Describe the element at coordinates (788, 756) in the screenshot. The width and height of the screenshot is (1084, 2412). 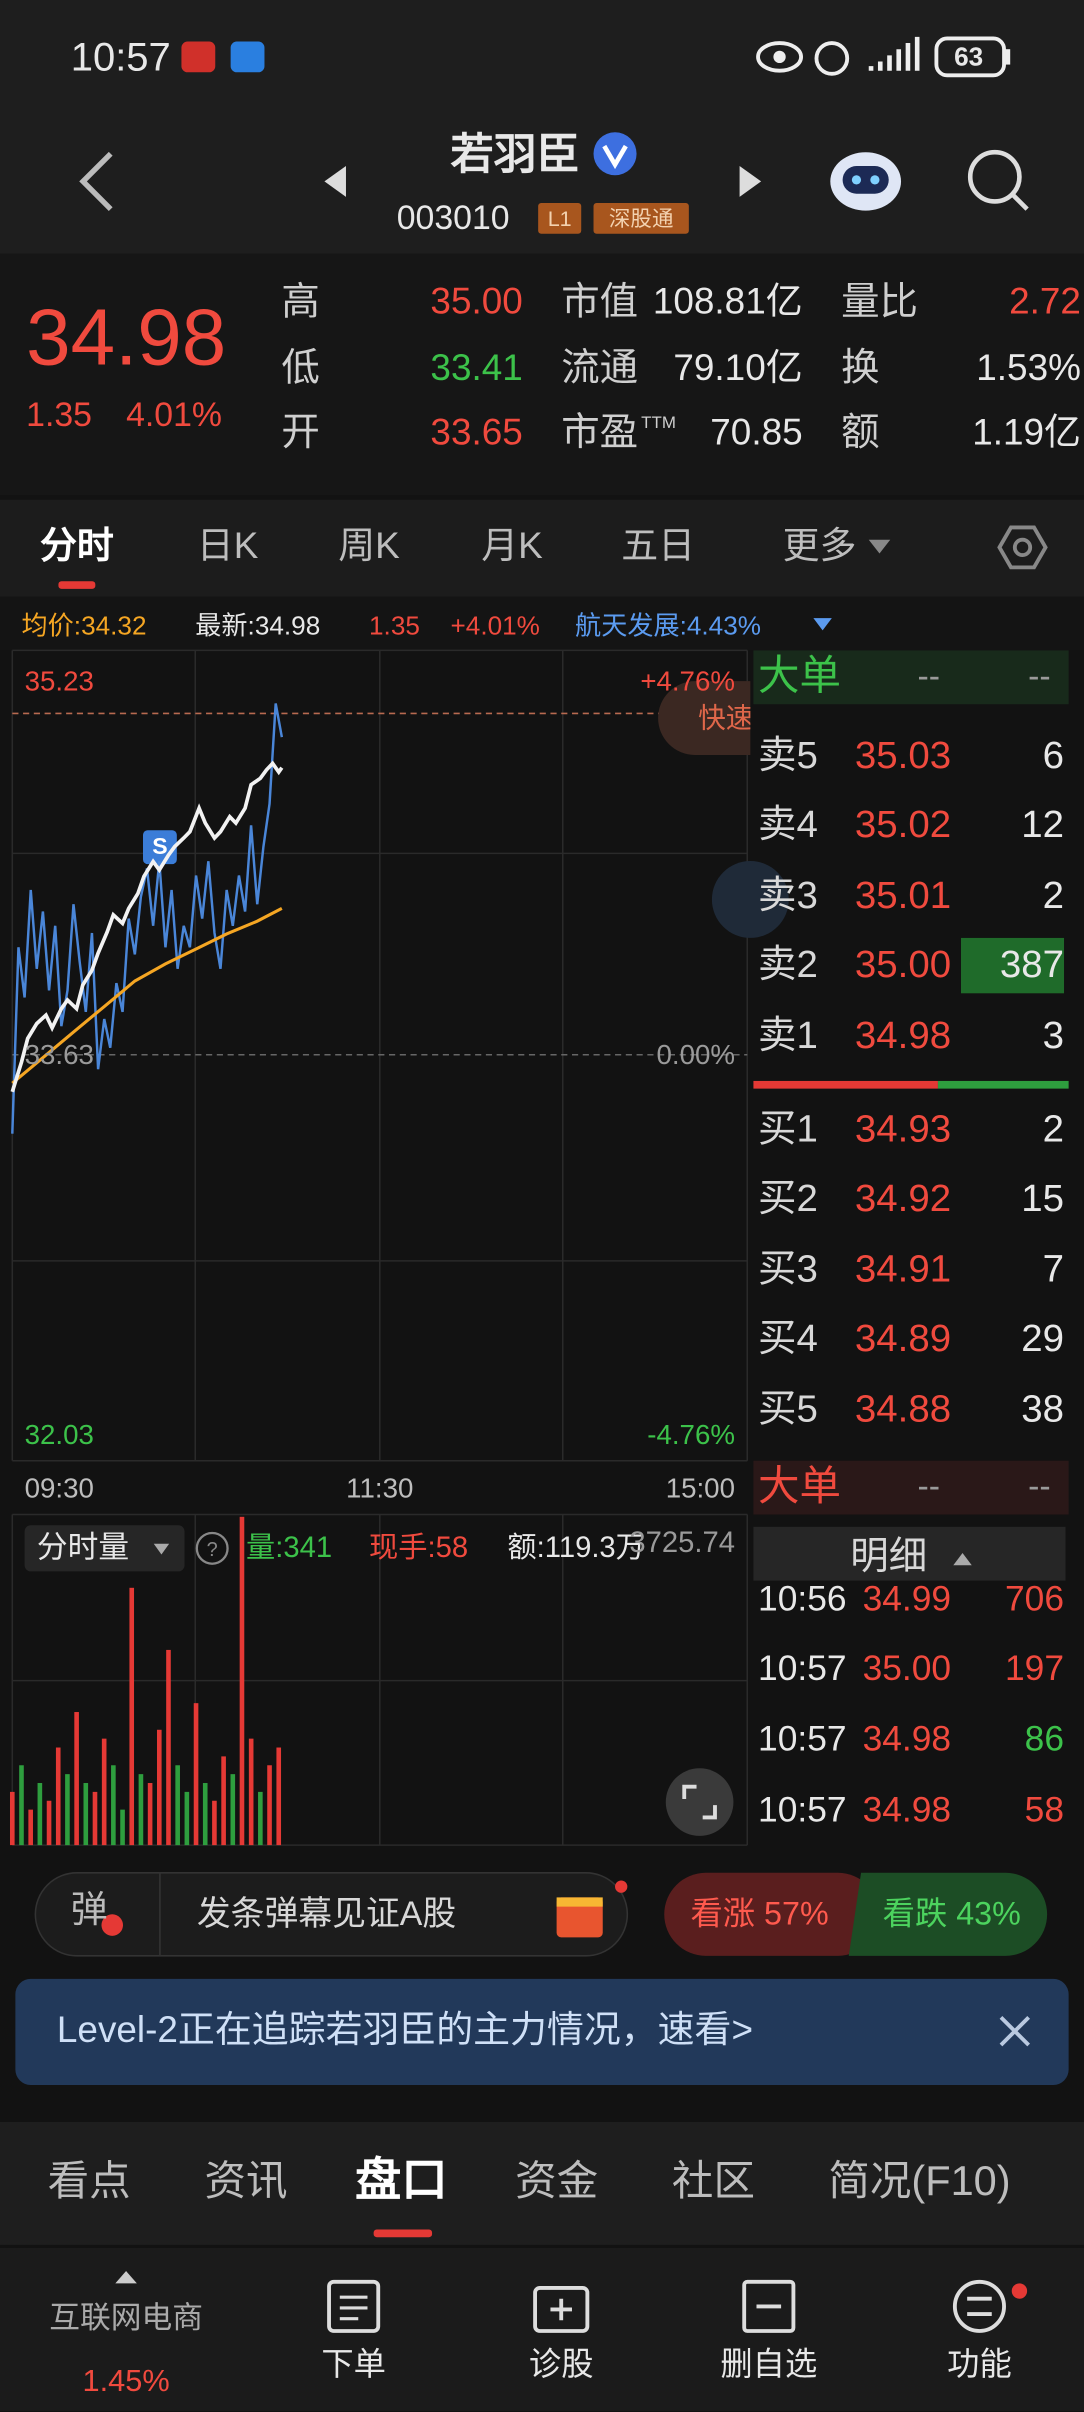
I see `book-label: 卖5` at that location.